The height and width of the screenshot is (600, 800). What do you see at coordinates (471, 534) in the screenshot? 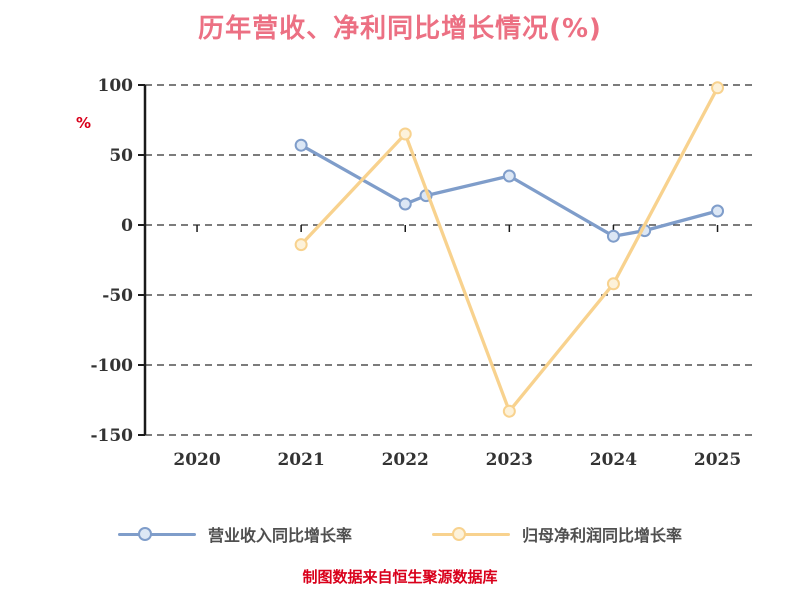
I see `netprofit-series-marker-icon` at bounding box center [471, 534].